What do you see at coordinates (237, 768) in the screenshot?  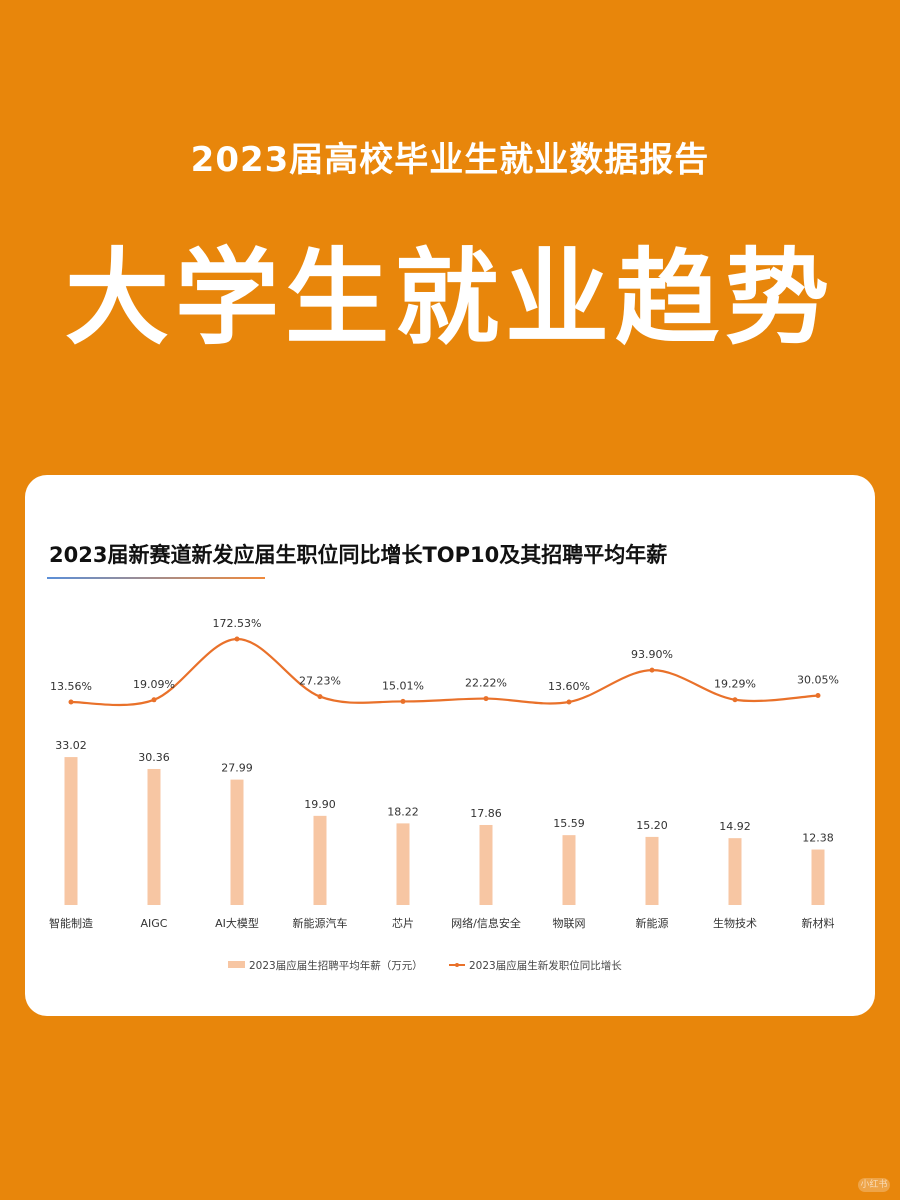 I see `bar-value-label: 27.99` at bounding box center [237, 768].